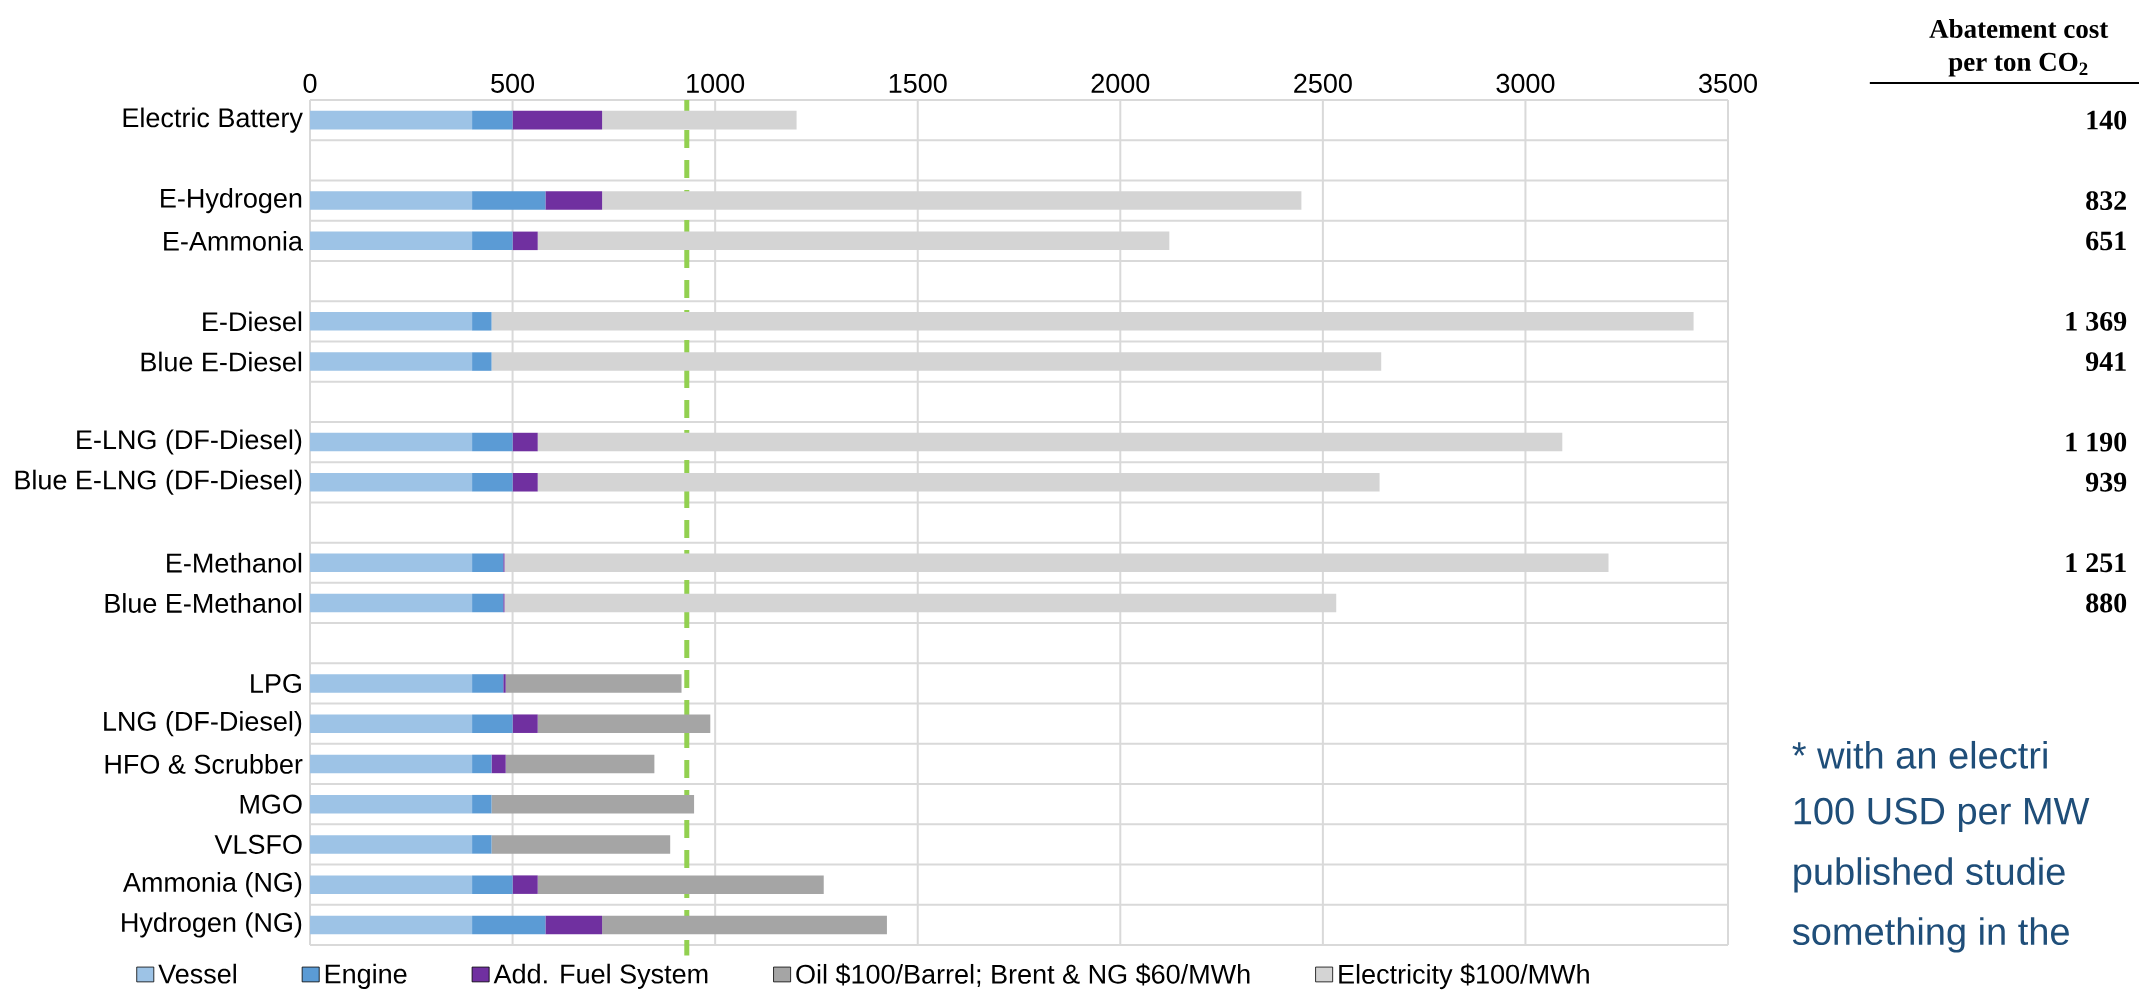  What do you see at coordinates (918, 83) in the screenshot?
I see `x-tick-label: 1500` at bounding box center [918, 83].